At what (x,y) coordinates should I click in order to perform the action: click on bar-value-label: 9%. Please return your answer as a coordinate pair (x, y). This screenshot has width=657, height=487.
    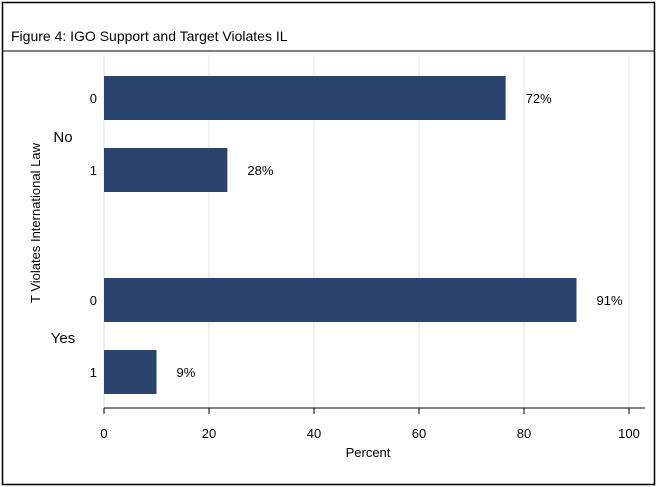
    Looking at the image, I should click on (186, 372).